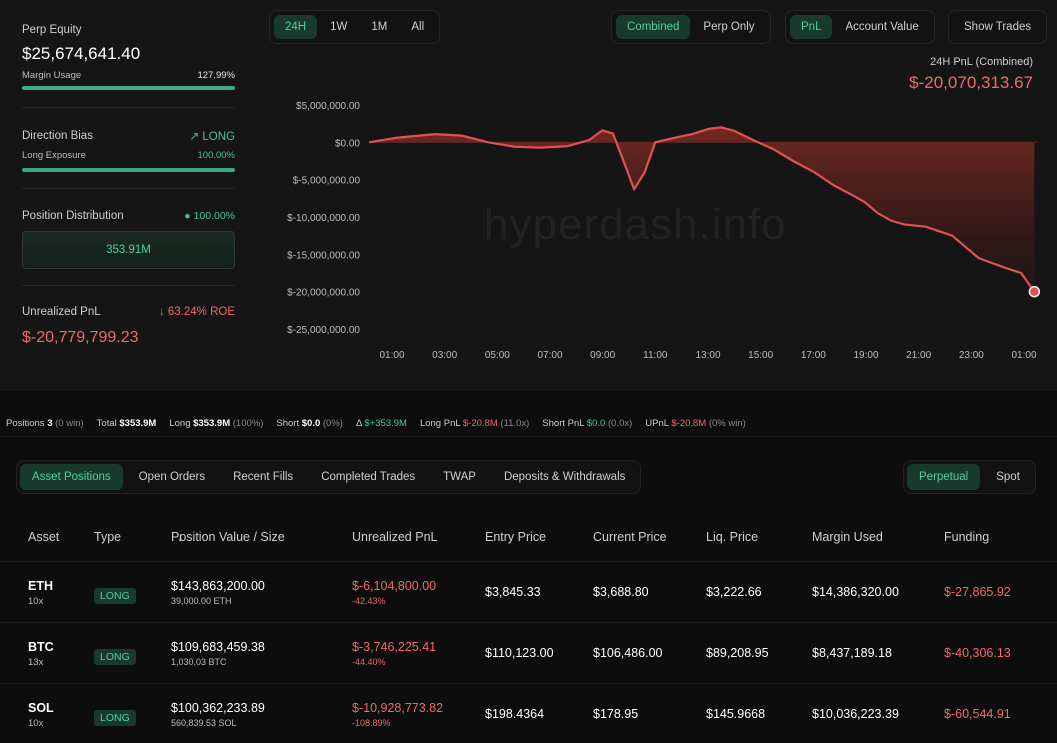  I want to click on long-exposure-bar, so click(128, 170).